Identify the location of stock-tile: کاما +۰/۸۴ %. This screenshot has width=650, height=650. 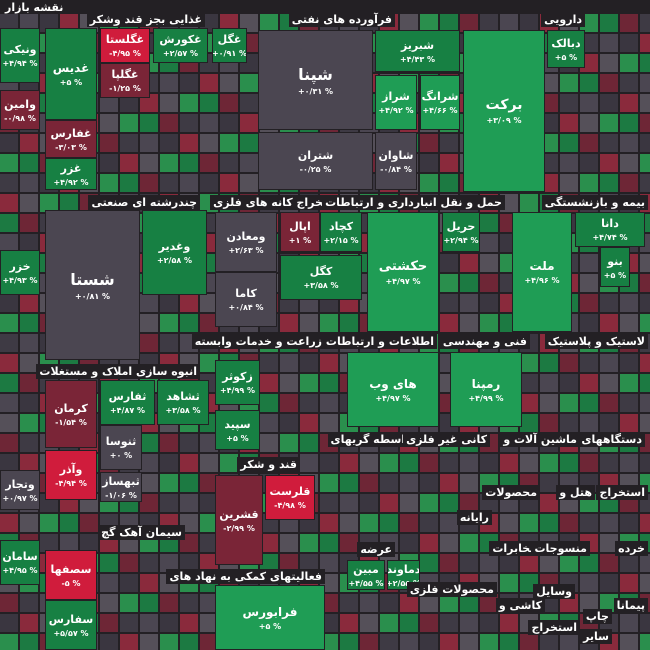
(246, 299).